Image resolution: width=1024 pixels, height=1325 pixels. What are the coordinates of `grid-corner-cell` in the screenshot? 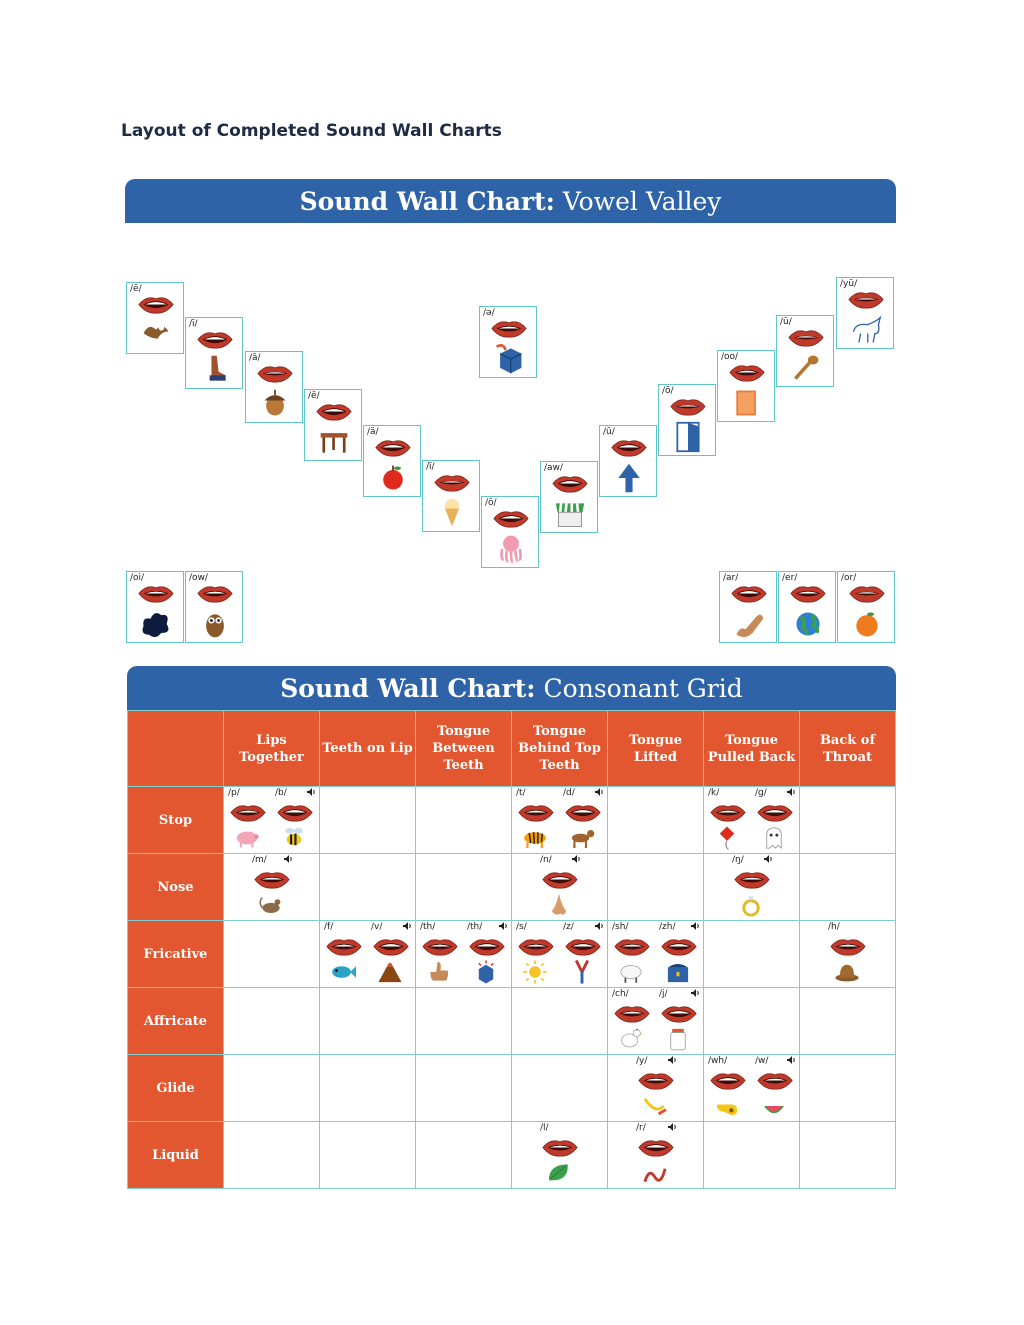 It's located at (175, 748).